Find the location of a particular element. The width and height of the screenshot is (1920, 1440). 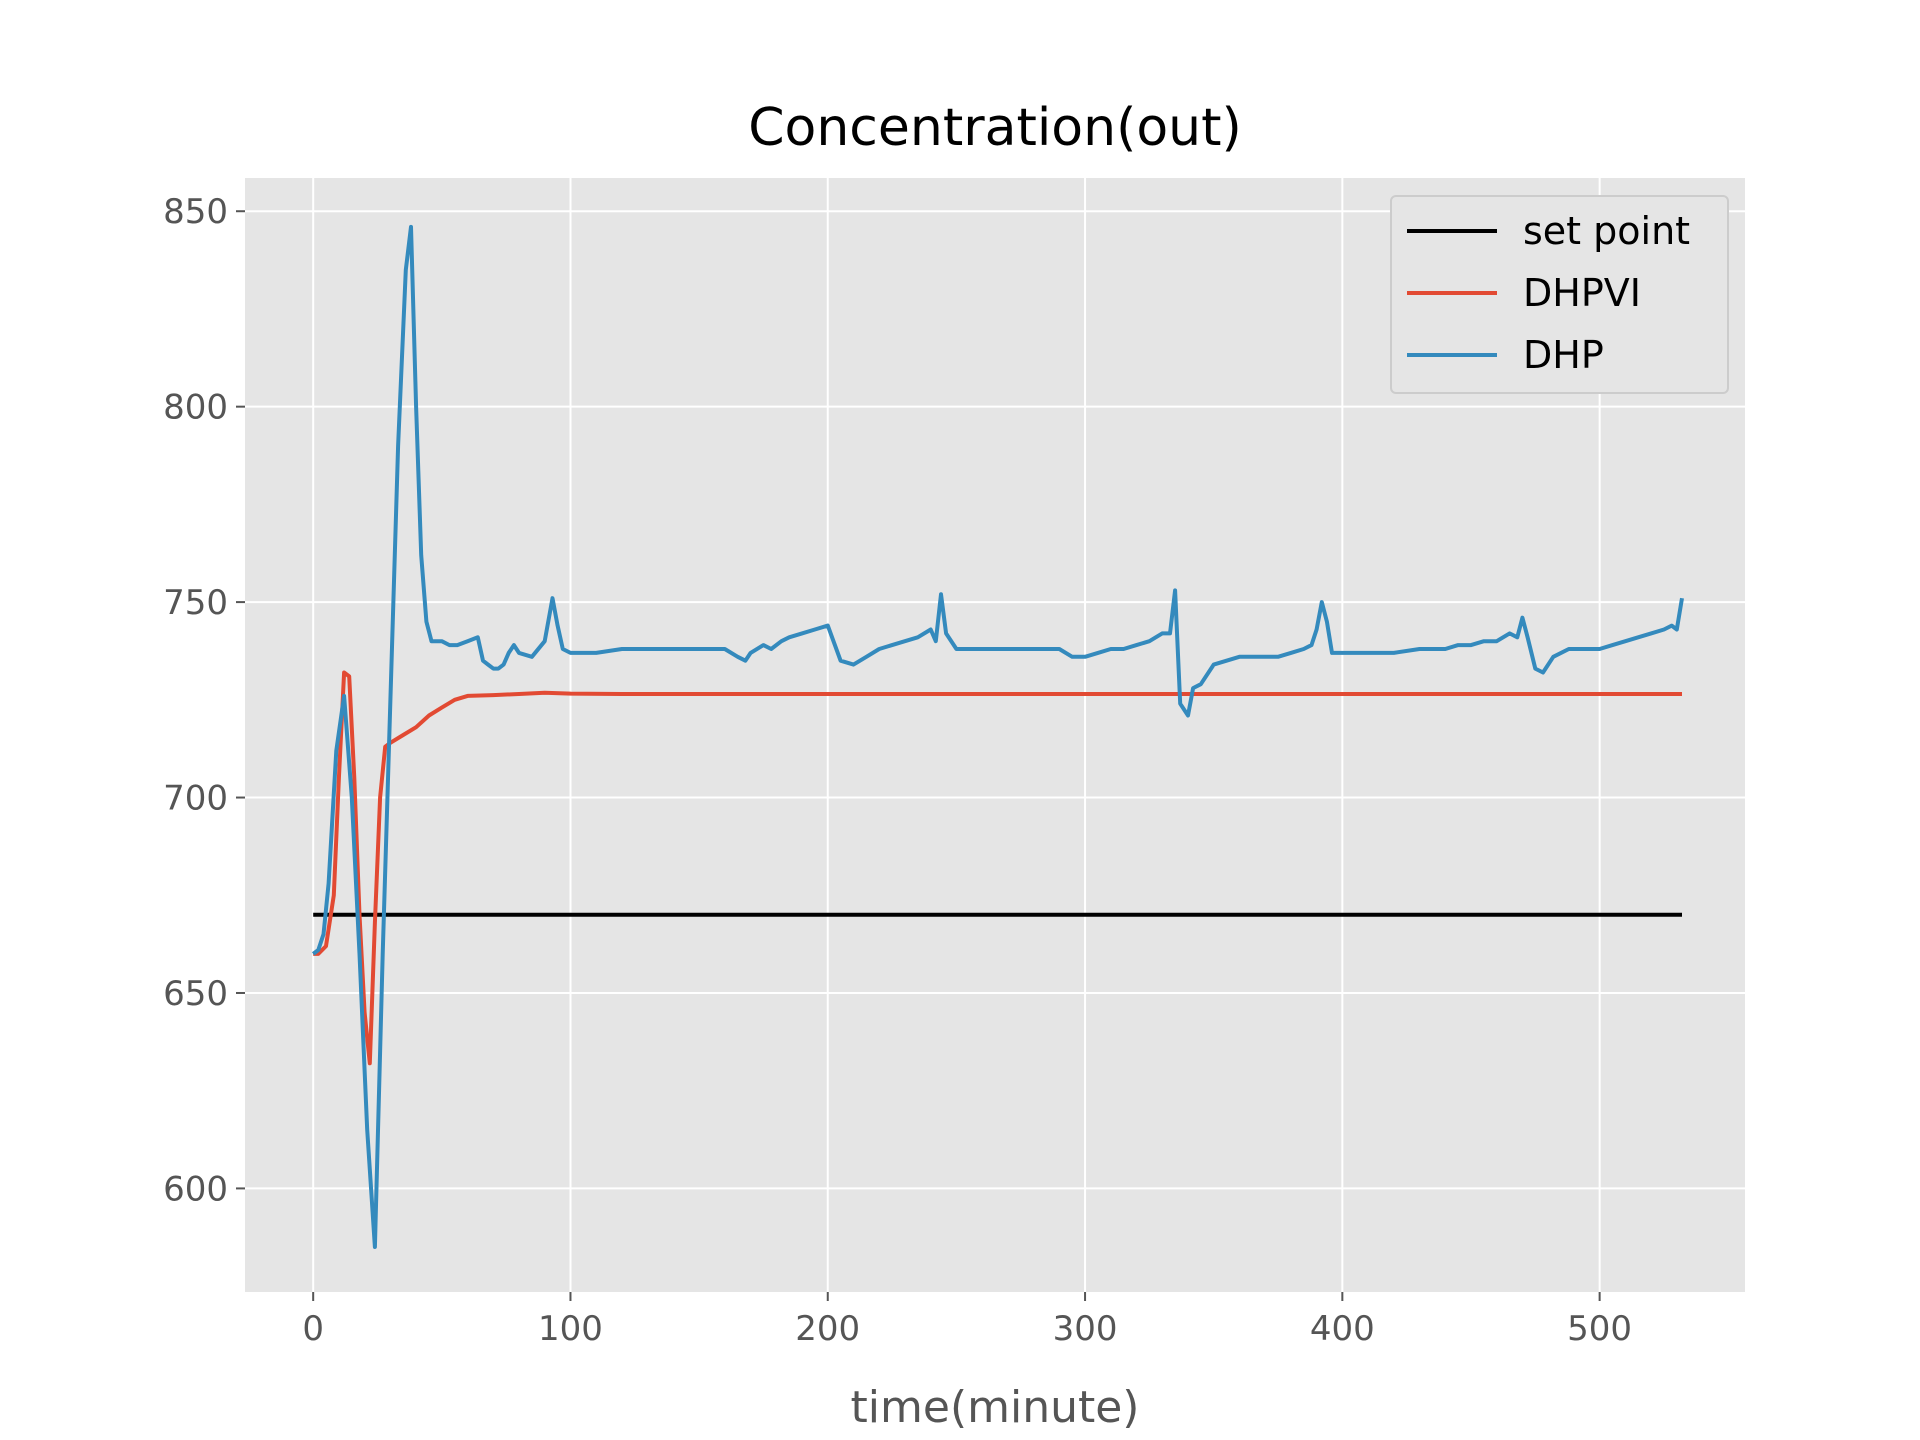

x-tick-label: 100 is located at coordinates (570, 1329).